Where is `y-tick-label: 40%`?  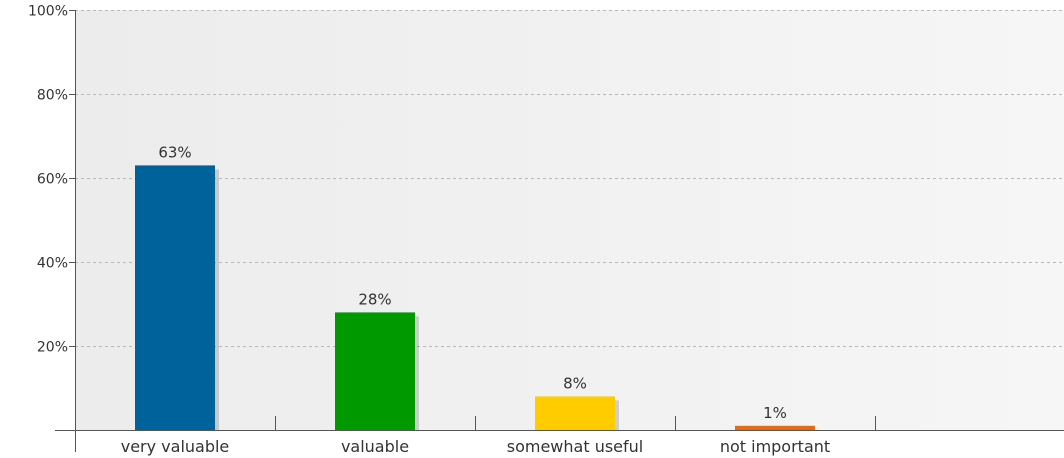
y-tick-label: 40% is located at coordinates (52, 264).